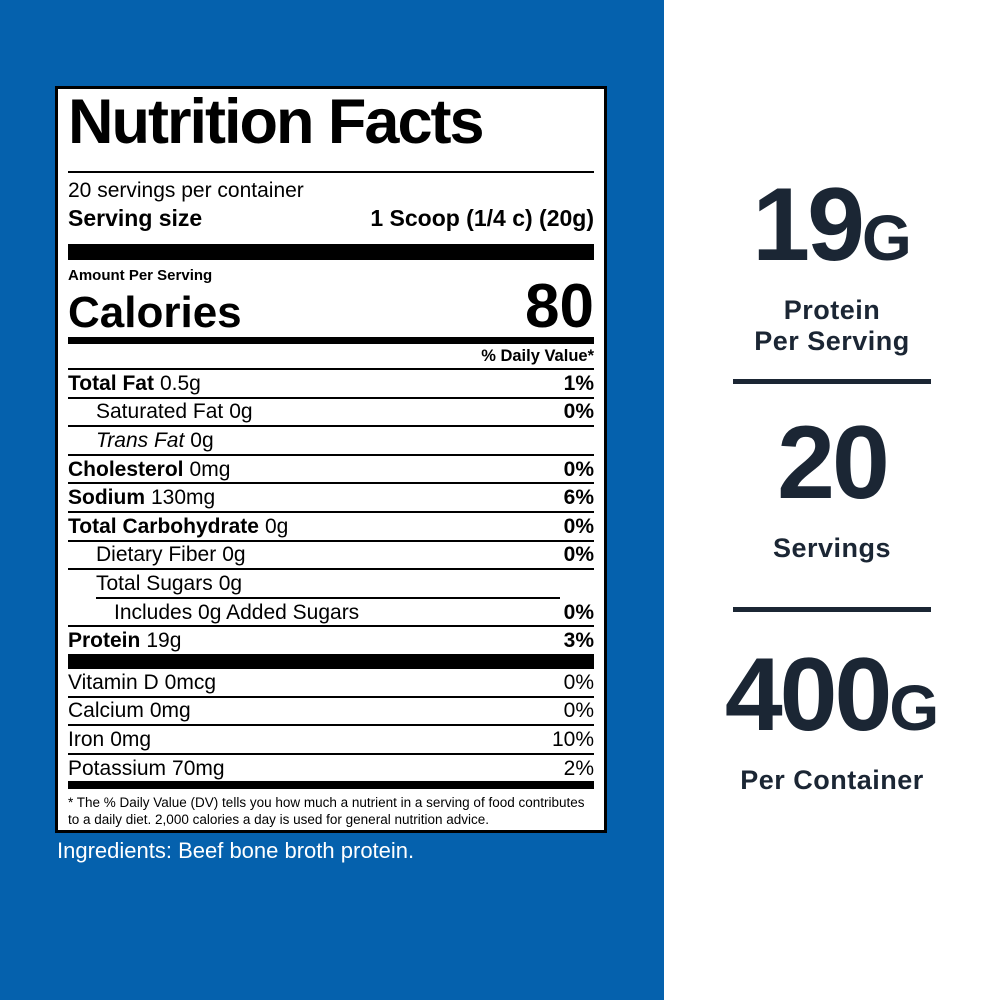  I want to click on daily-value-percent: 3%, so click(578, 641).